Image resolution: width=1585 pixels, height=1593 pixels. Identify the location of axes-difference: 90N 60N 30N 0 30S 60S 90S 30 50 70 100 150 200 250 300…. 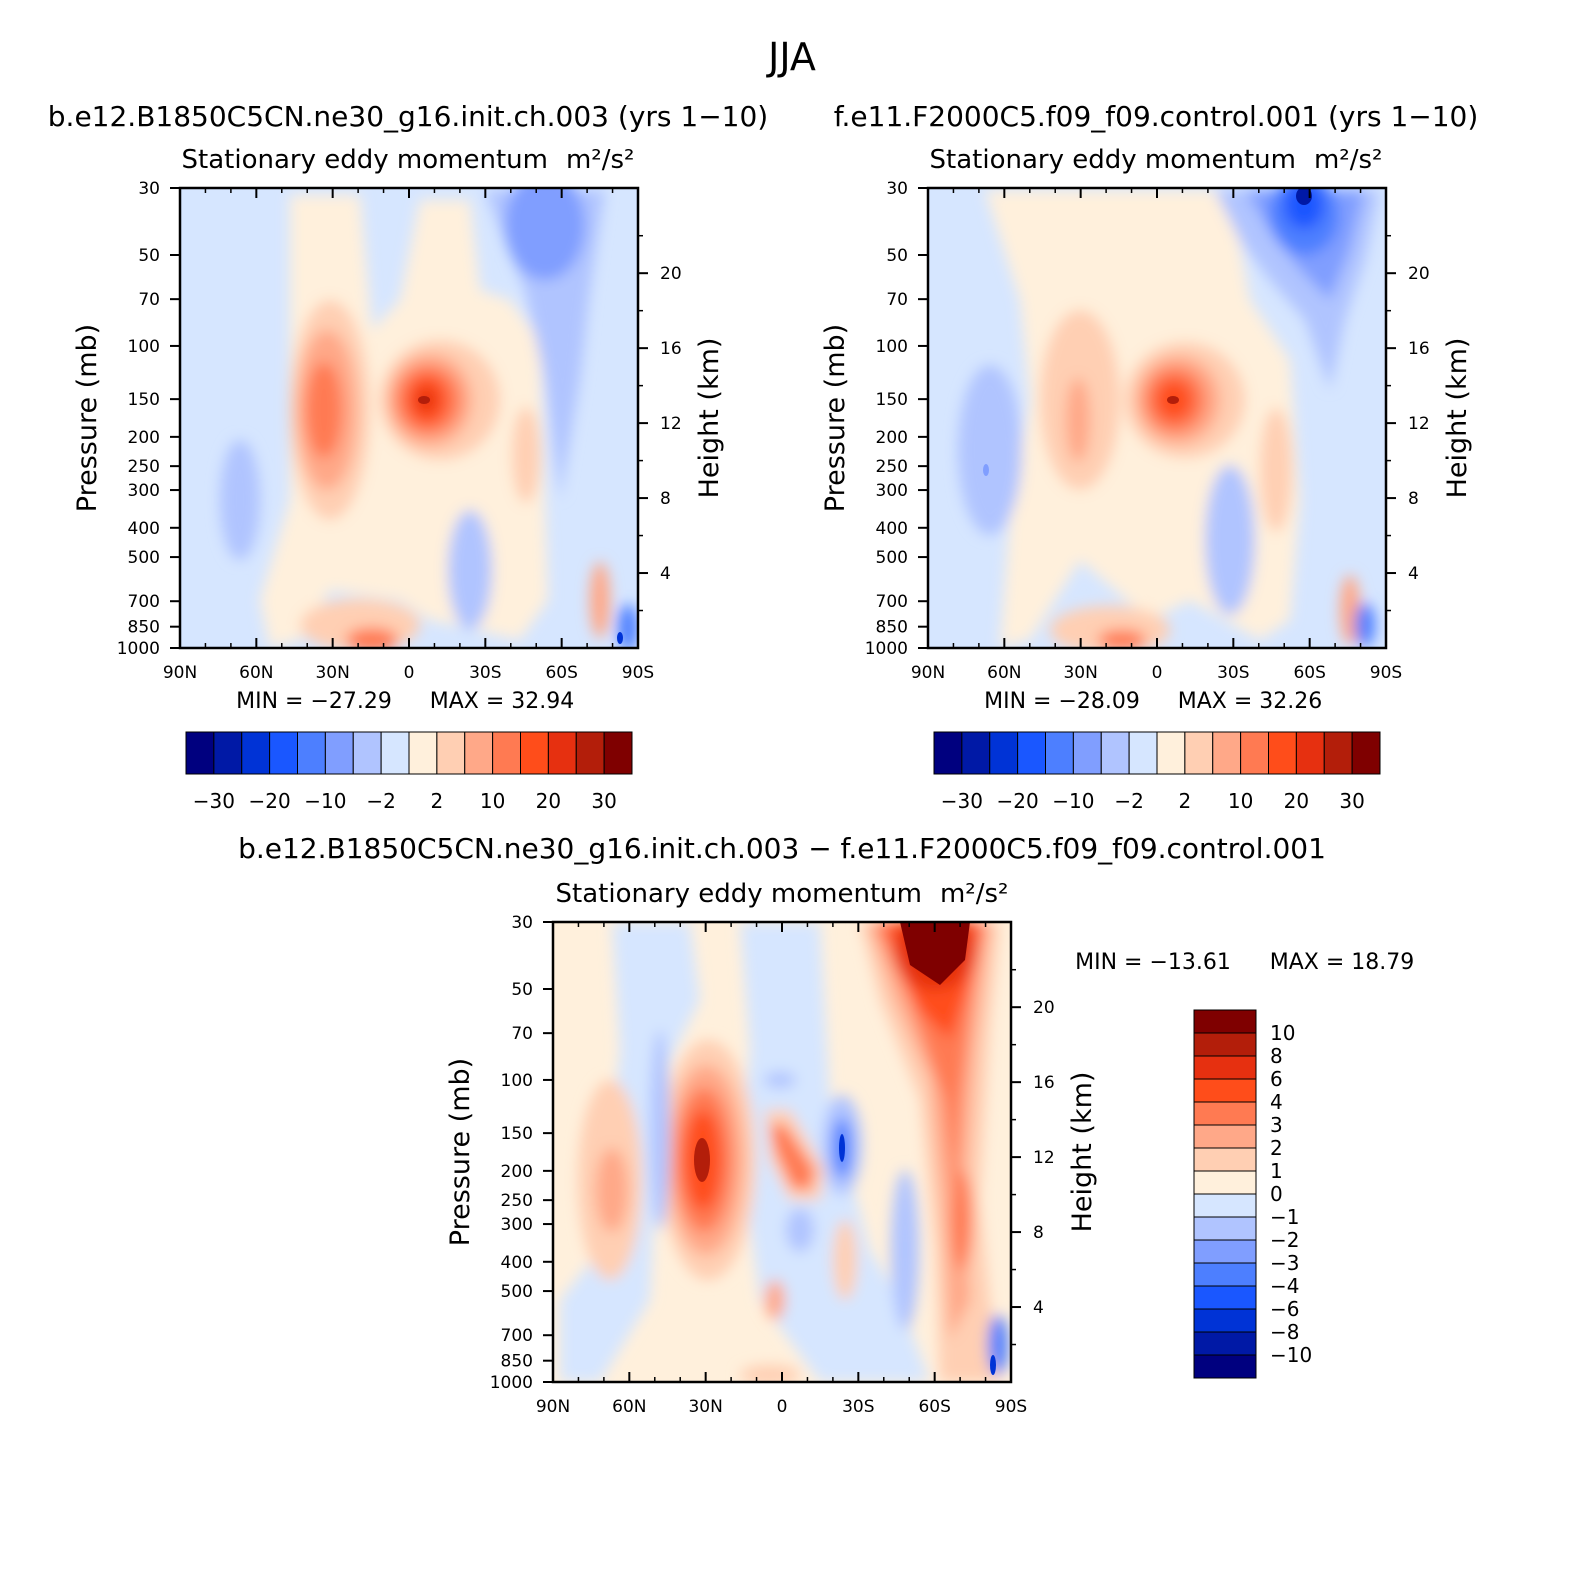
(772, 1165).